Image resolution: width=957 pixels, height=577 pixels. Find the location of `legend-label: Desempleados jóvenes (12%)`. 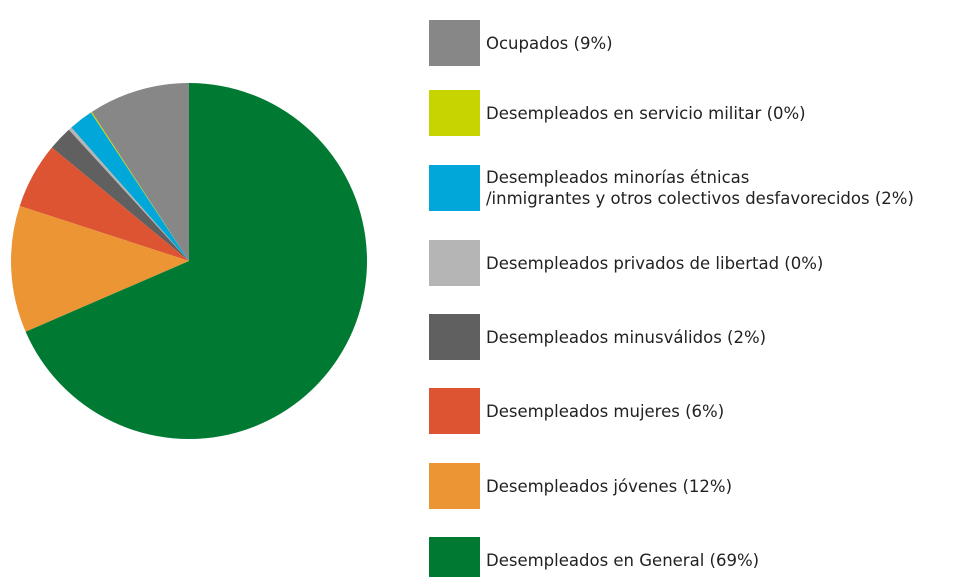

legend-label: Desempleados jóvenes (12%) is located at coordinates (609, 486).